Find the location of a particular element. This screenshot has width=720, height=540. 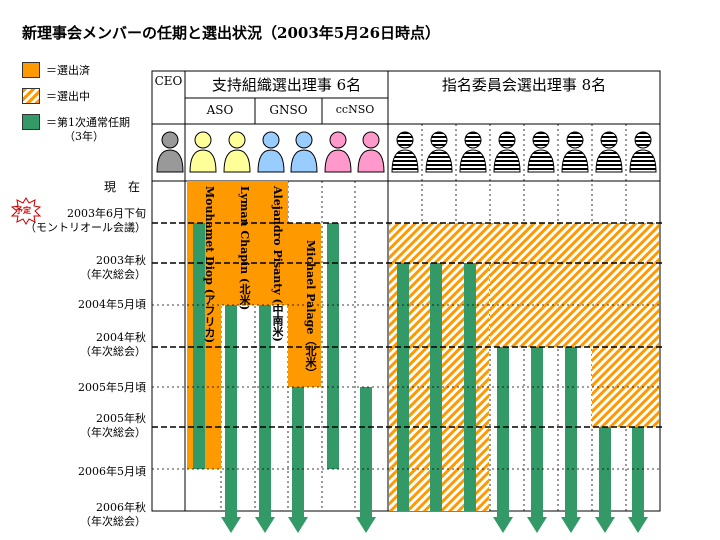

arrow-nom7 is located at coordinates (605, 525).